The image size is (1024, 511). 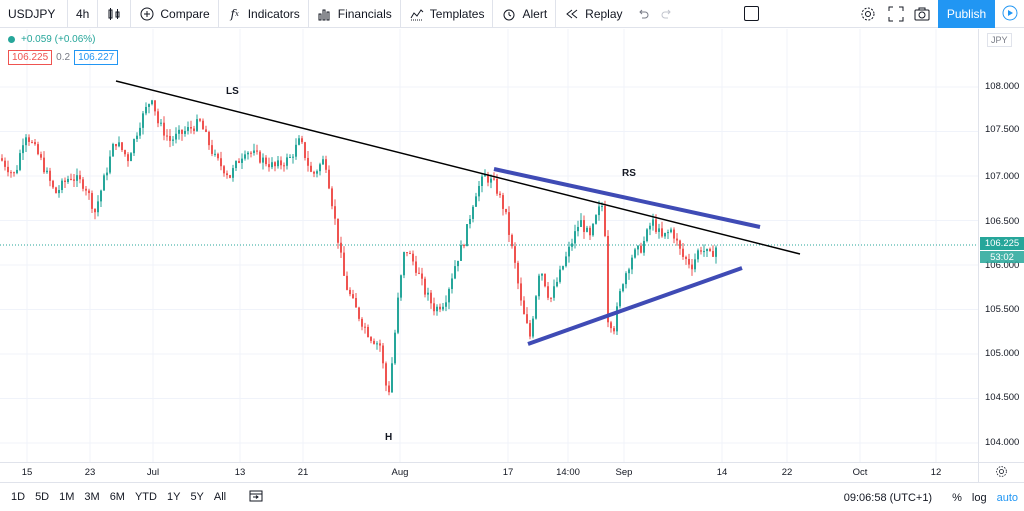 I want to click on range-button-1d: 1D, so click(x=18, y=497).